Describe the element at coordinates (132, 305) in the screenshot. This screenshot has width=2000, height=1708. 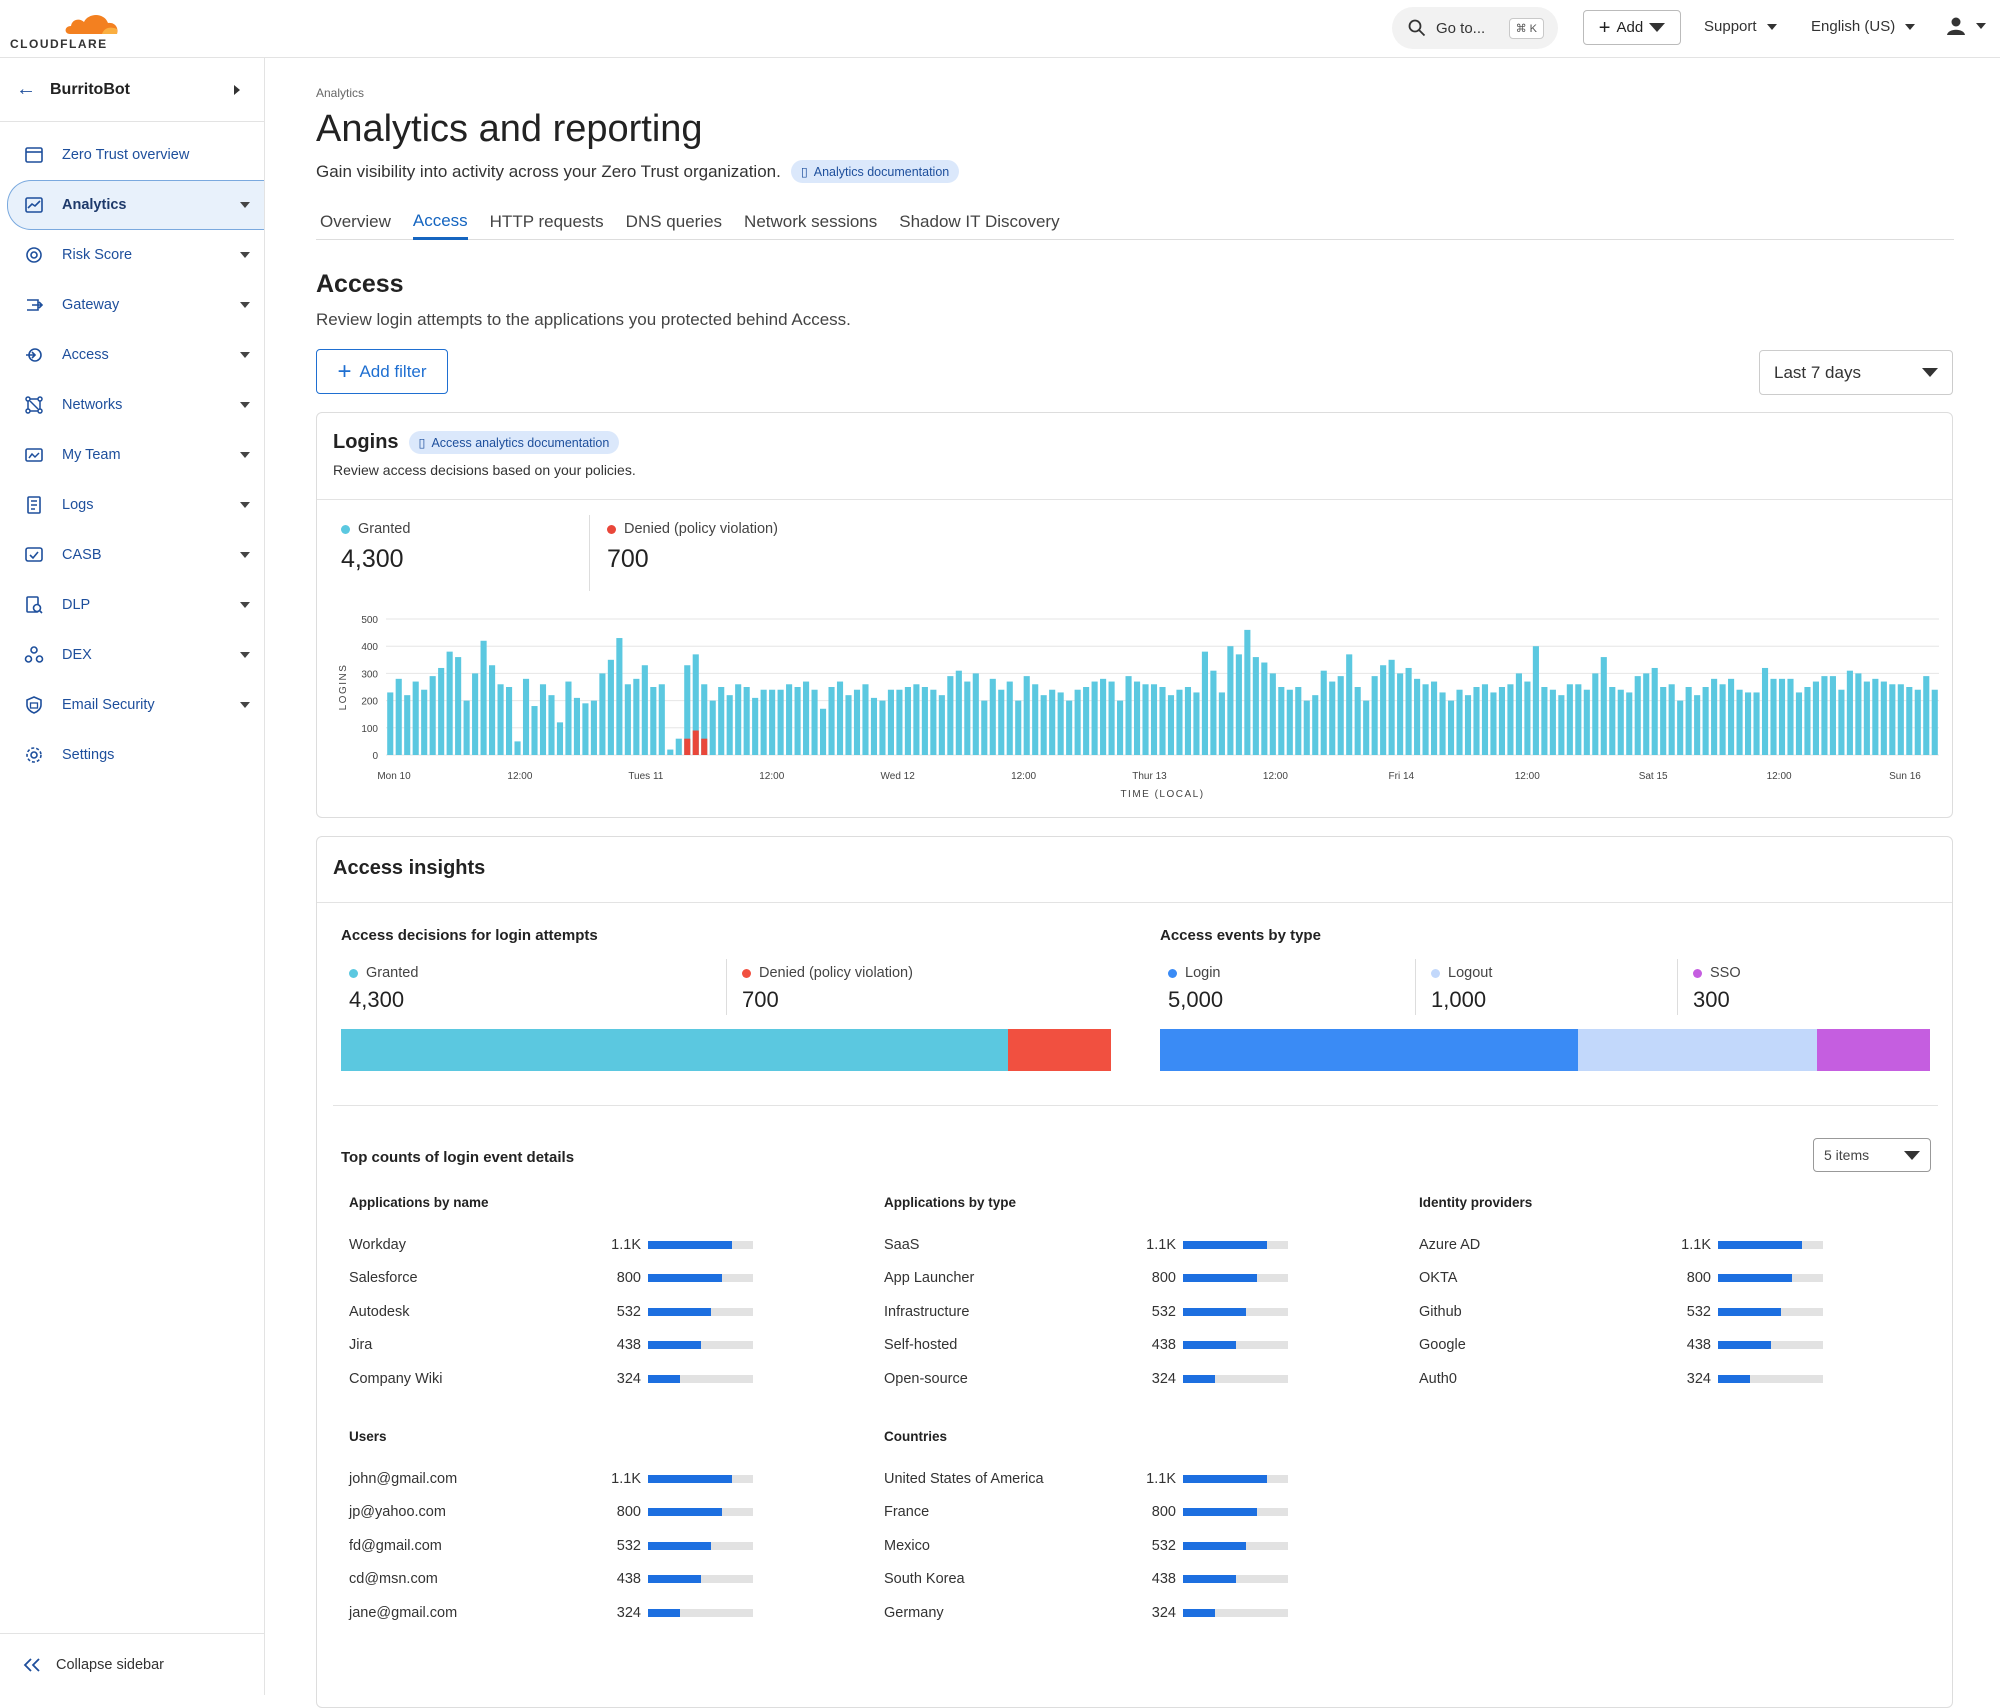
I see `sidebar-item-gateway: Gateway` at that location.